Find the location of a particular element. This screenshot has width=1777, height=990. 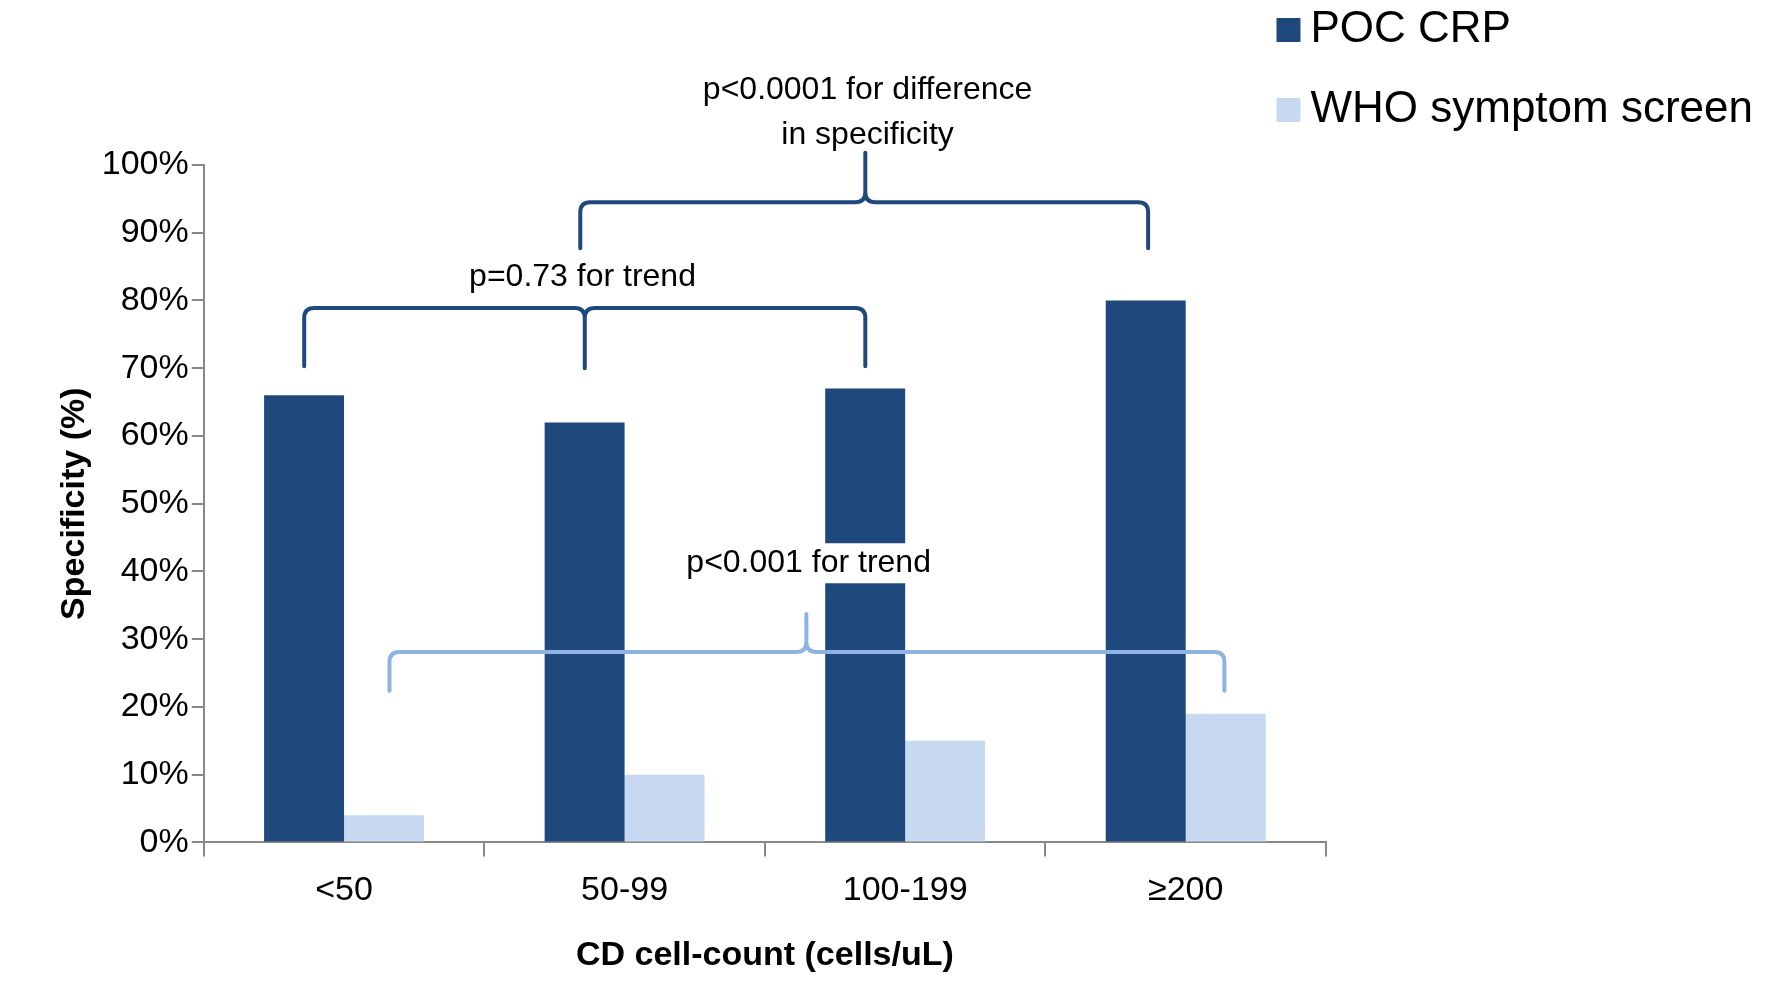

x-tick-label: ≥200 is located at coordinates (1186, 888).